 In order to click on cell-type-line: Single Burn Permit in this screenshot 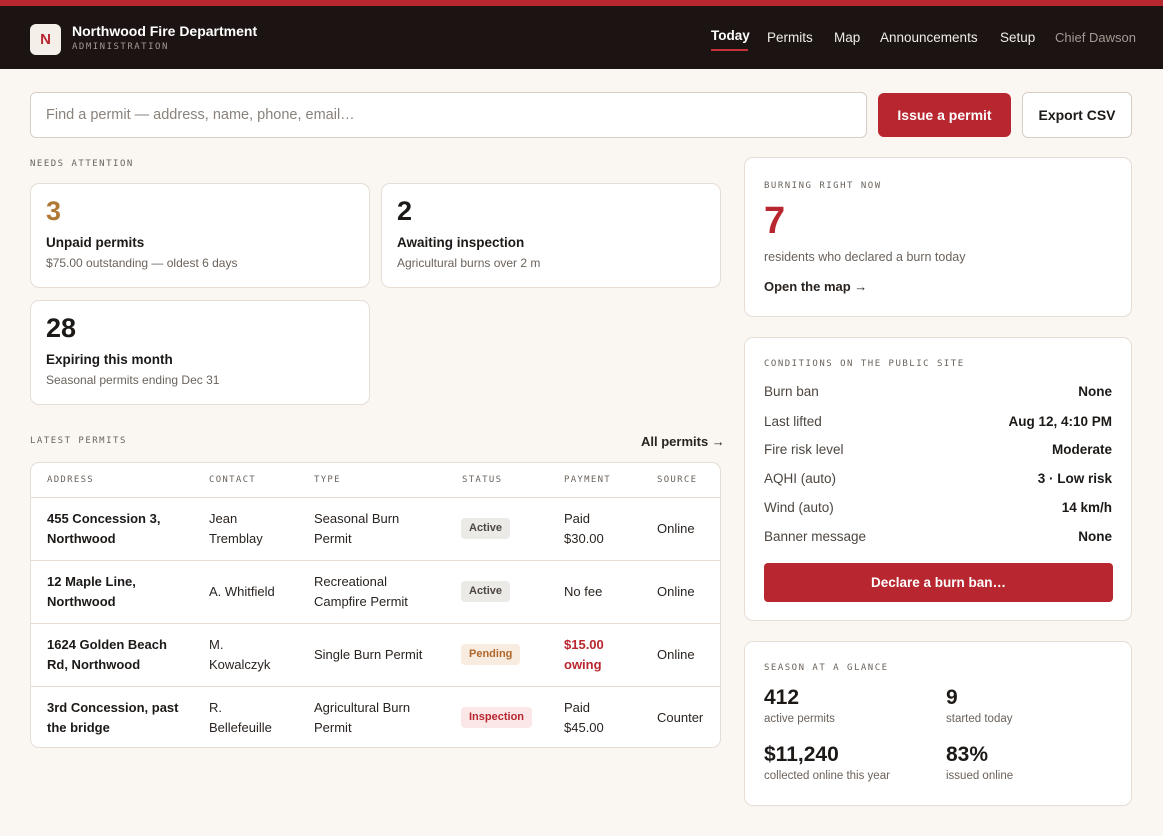, I will do `click(368, 654)`.